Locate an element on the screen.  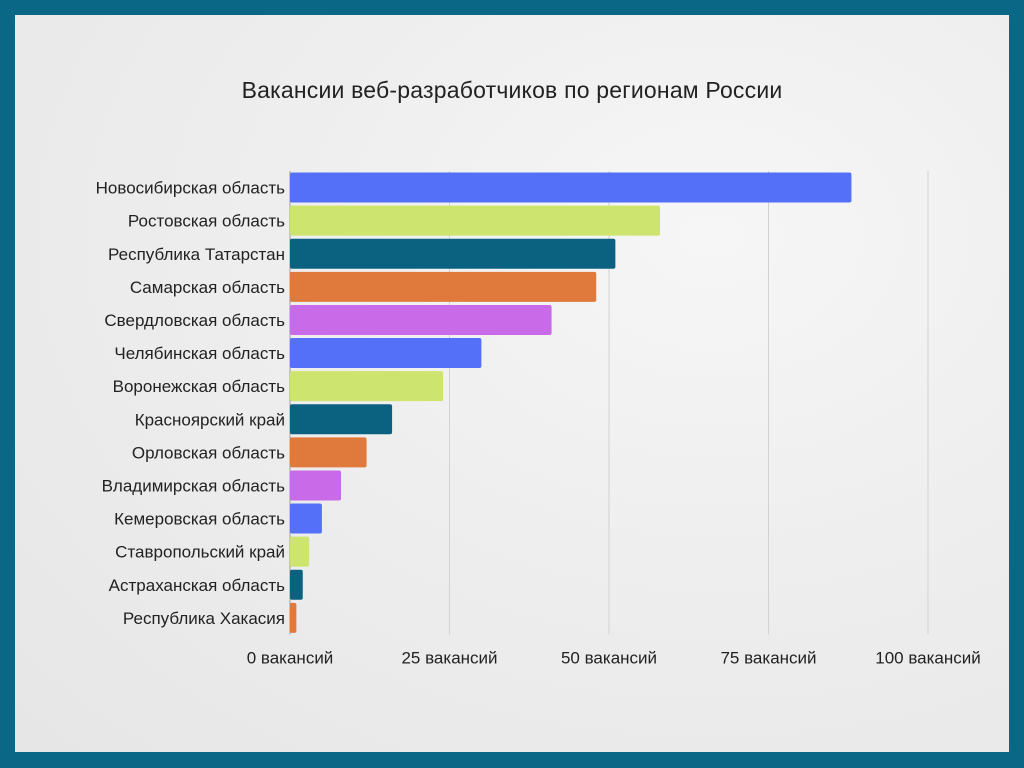
category-label: Красноярский край is located at coordinates (210, 419).